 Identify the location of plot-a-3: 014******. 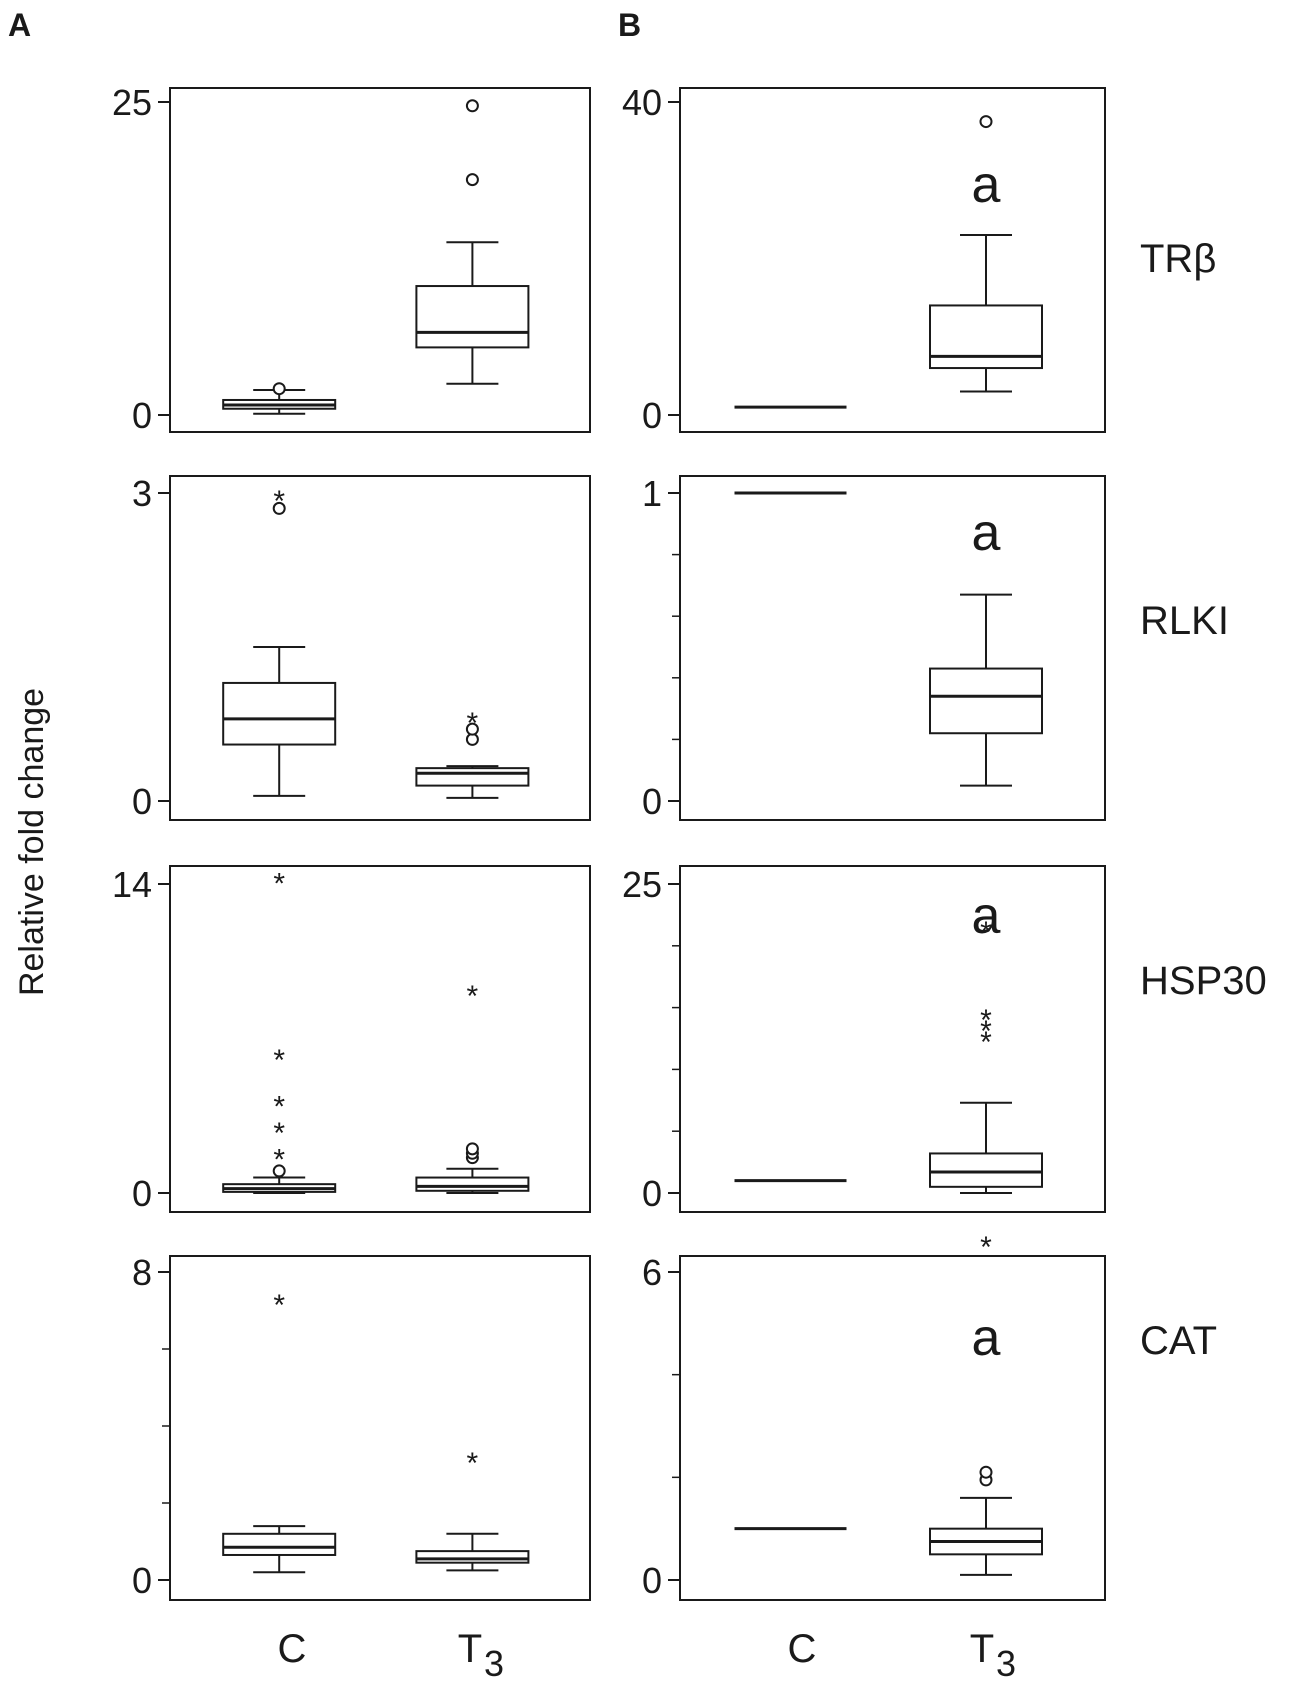
(351, 1039).